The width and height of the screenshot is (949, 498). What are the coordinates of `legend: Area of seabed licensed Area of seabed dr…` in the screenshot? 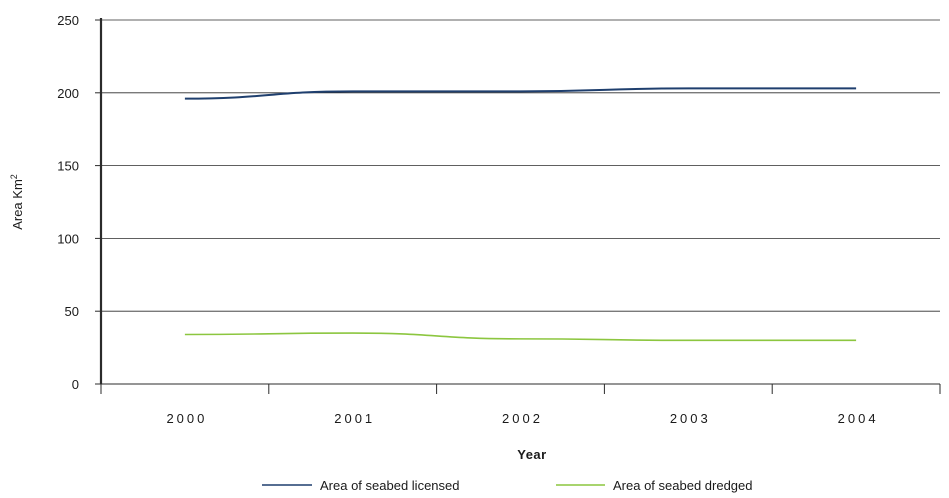 It's located at (507, 485).